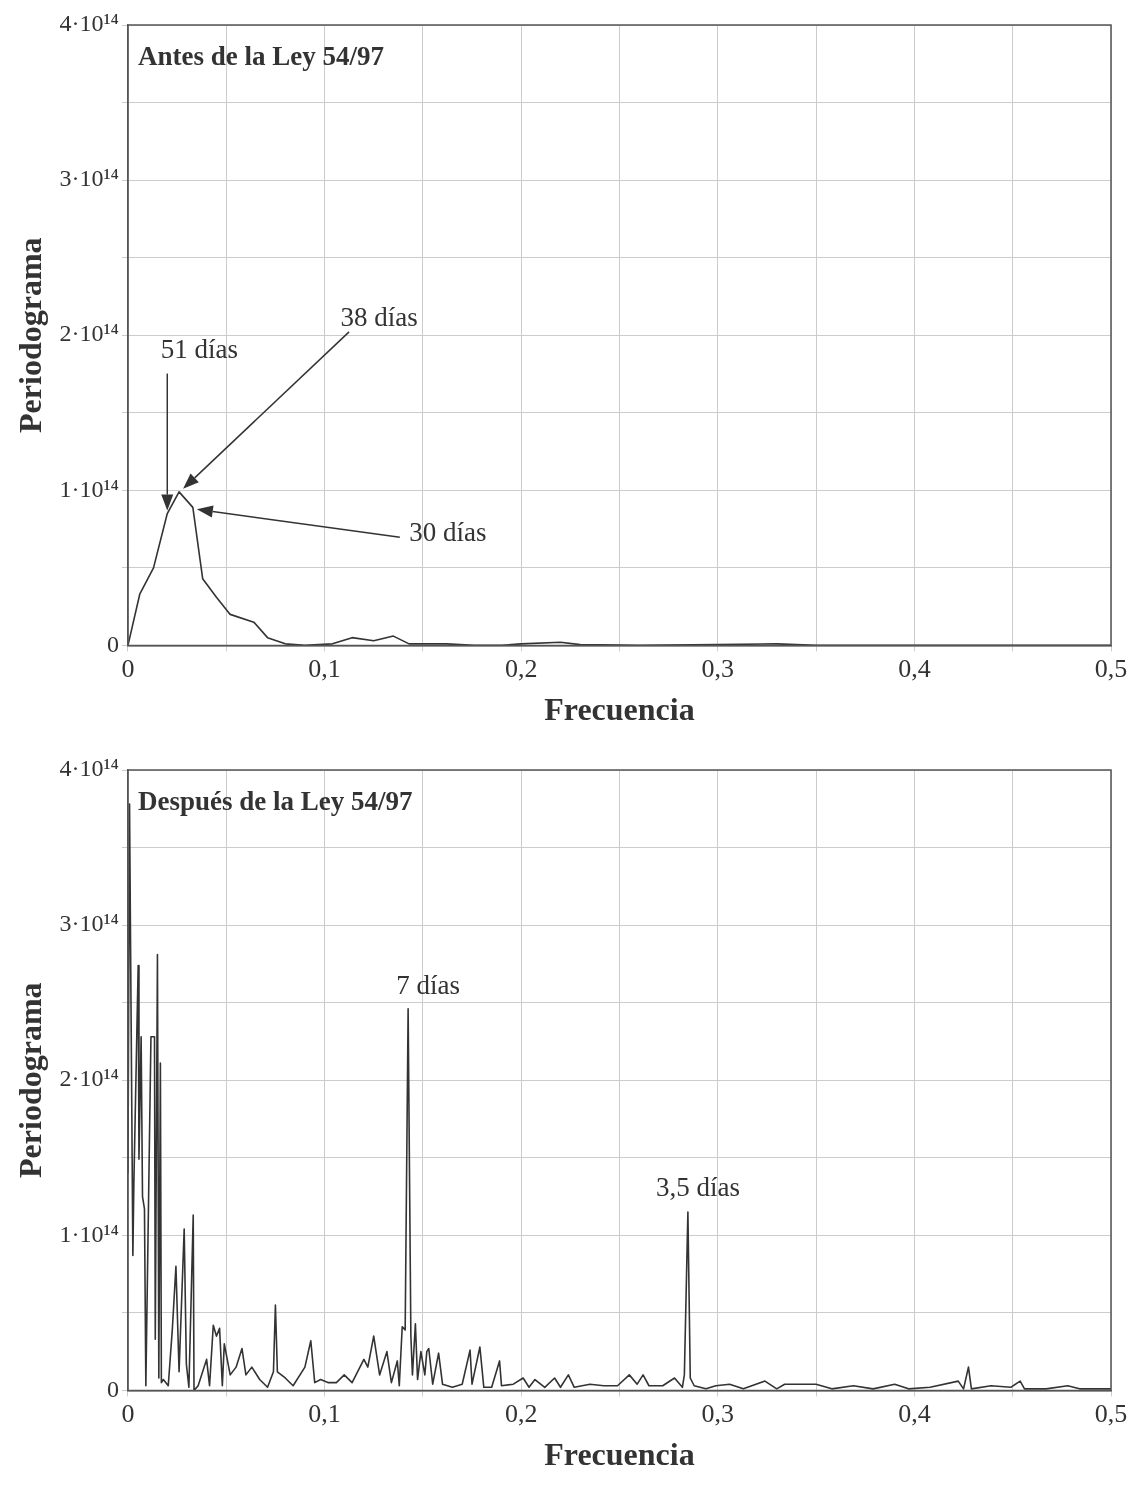 This screenshot has height=1499, width=1131. What do you see at coordinates (260, 56) in the screenshot?
I see `text: Antes de la Ley 54/97` at bounding box center [260, 56].